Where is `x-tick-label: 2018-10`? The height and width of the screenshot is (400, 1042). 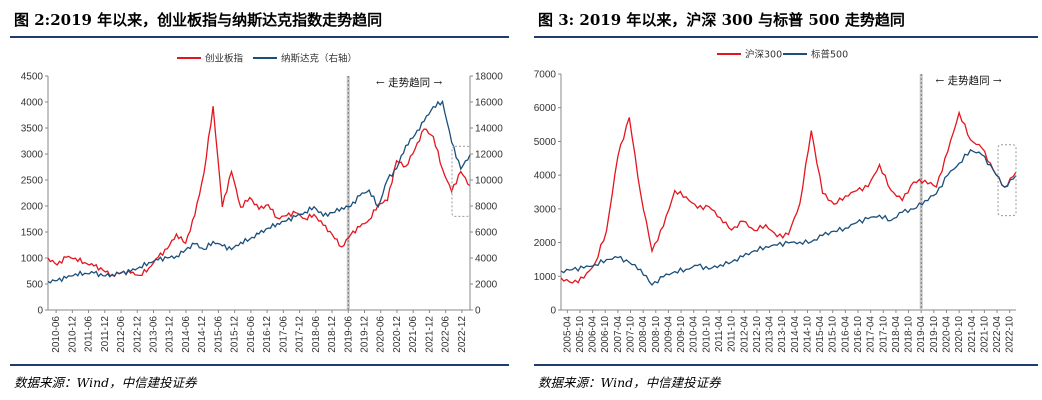 x-tick-label: 2018-10 is located at coordinates (909, 334).